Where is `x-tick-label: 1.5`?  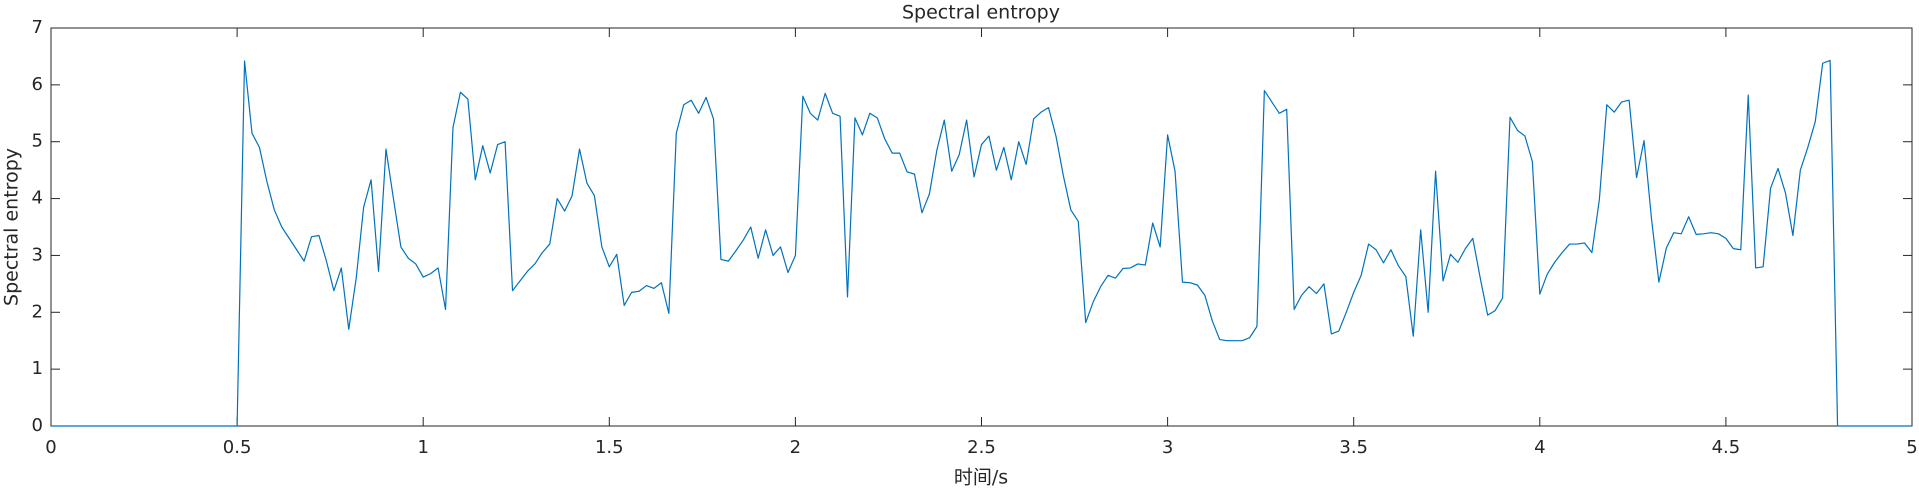
x-tick-label: 1.5 is located at coordinates (609, 447).